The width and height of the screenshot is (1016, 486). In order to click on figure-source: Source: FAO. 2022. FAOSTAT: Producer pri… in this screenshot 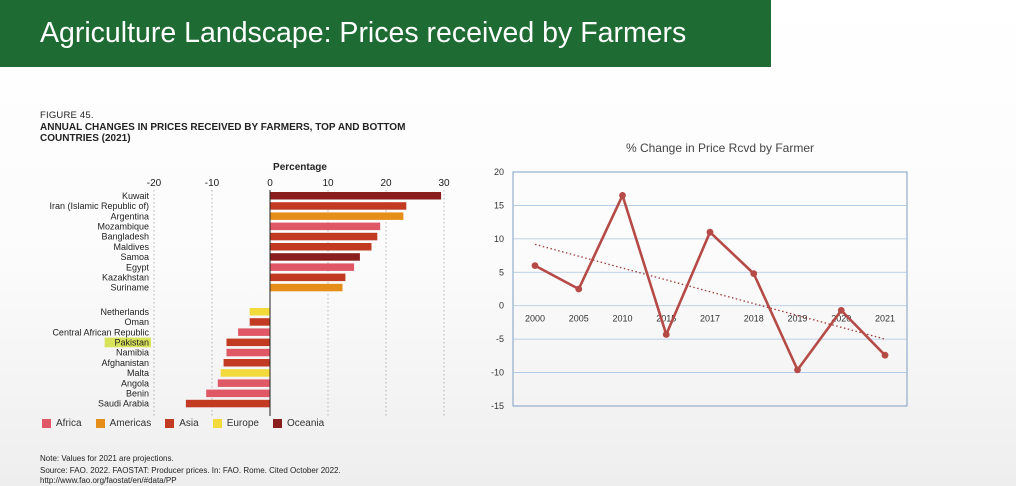, I will do `click(190, 475)`.